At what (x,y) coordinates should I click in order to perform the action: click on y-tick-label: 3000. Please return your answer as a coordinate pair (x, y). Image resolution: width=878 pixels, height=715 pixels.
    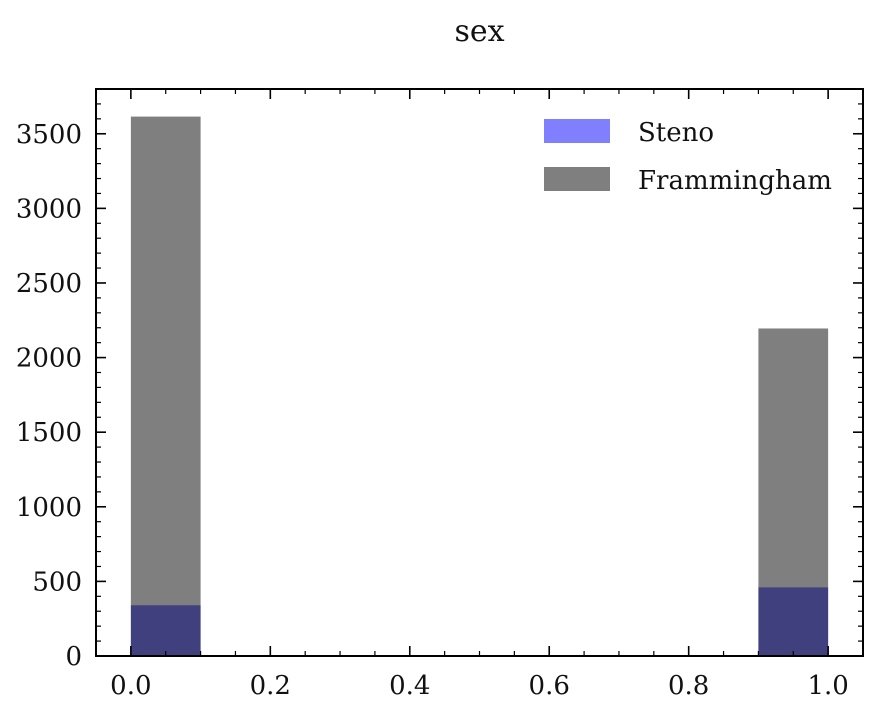
    Looking at the image, I should click on (49, 209).